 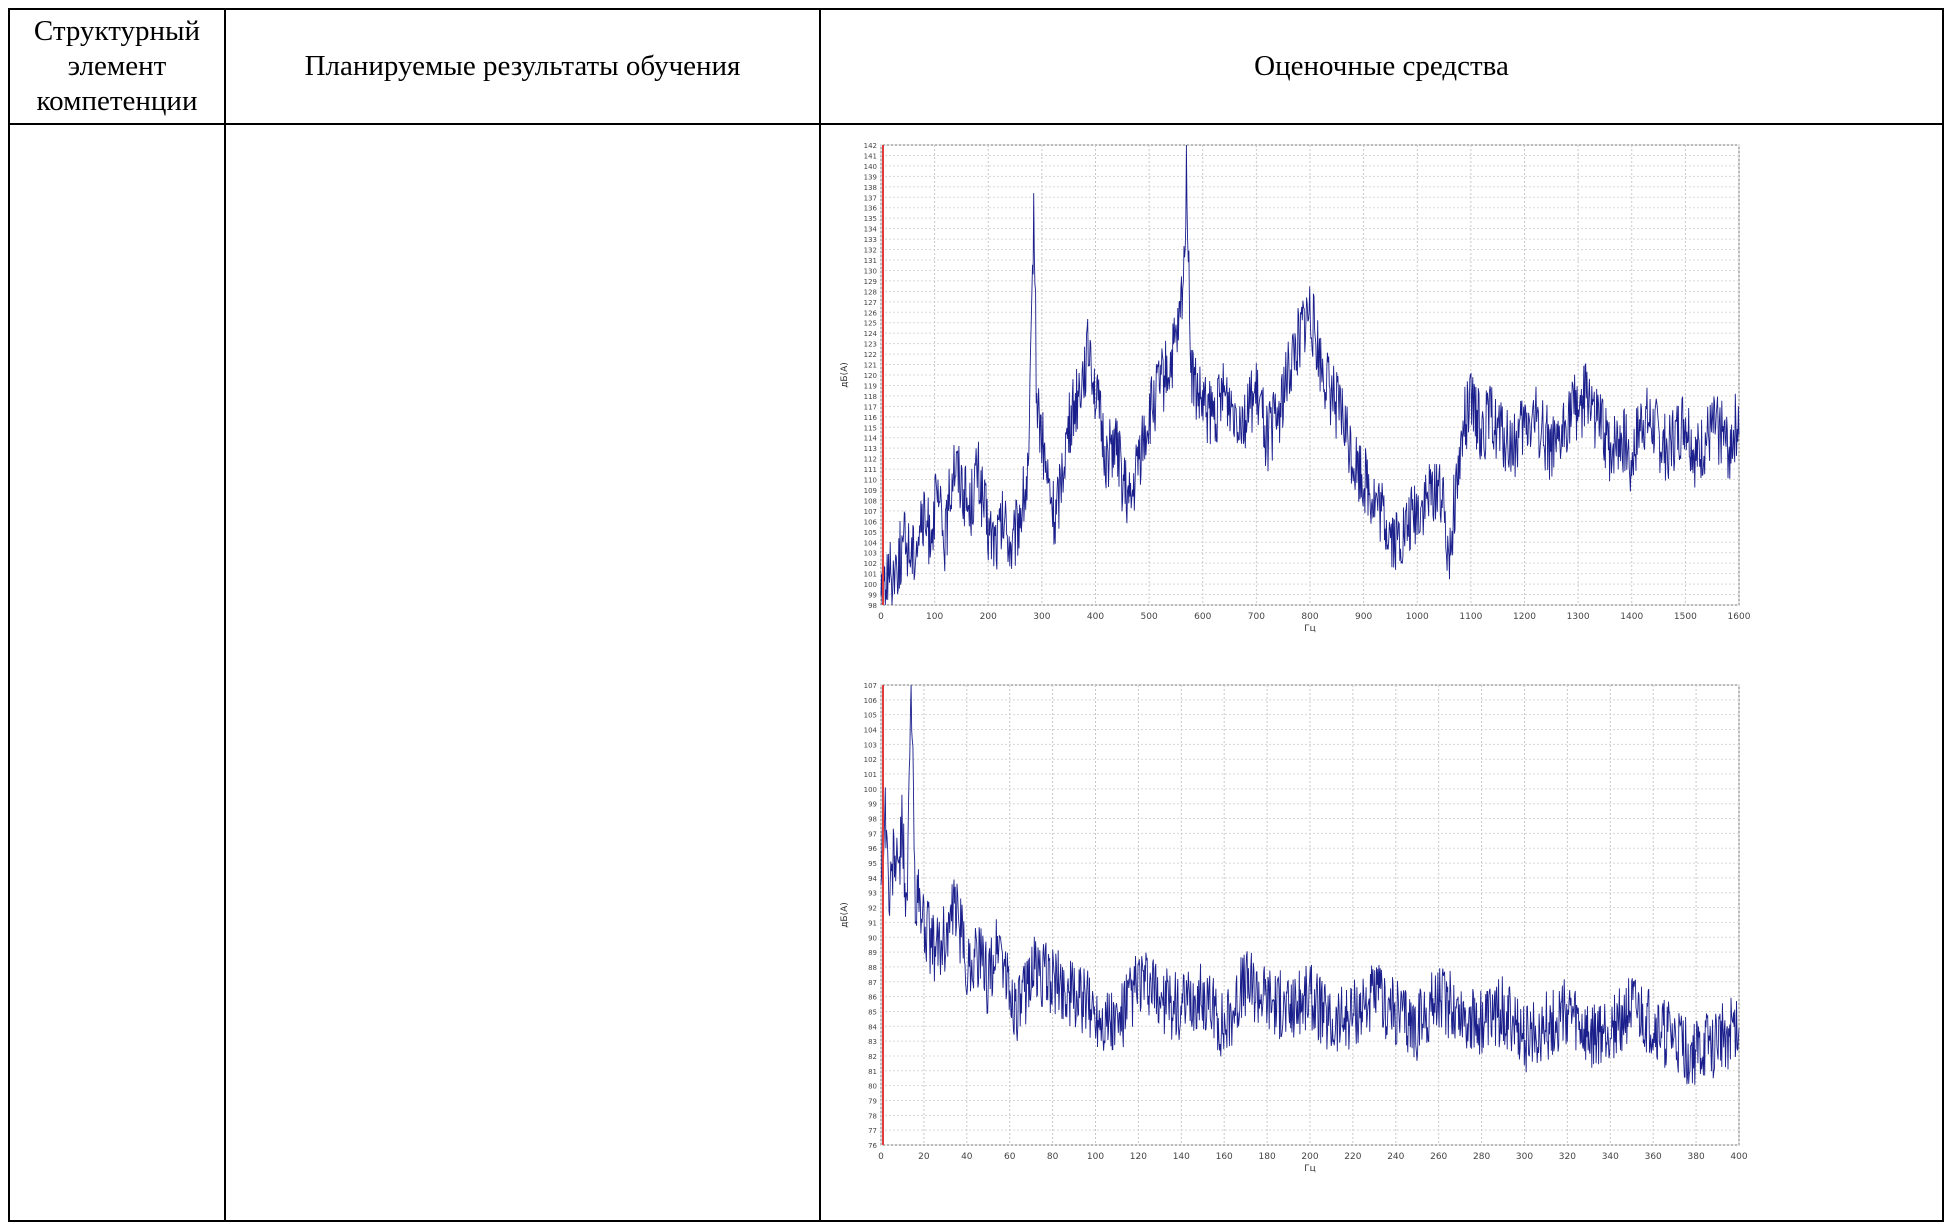 What do you see at coordinates (870, 167) in the screenshot?
I see `y-tick-label: 140` at bounding box center [870, 167].